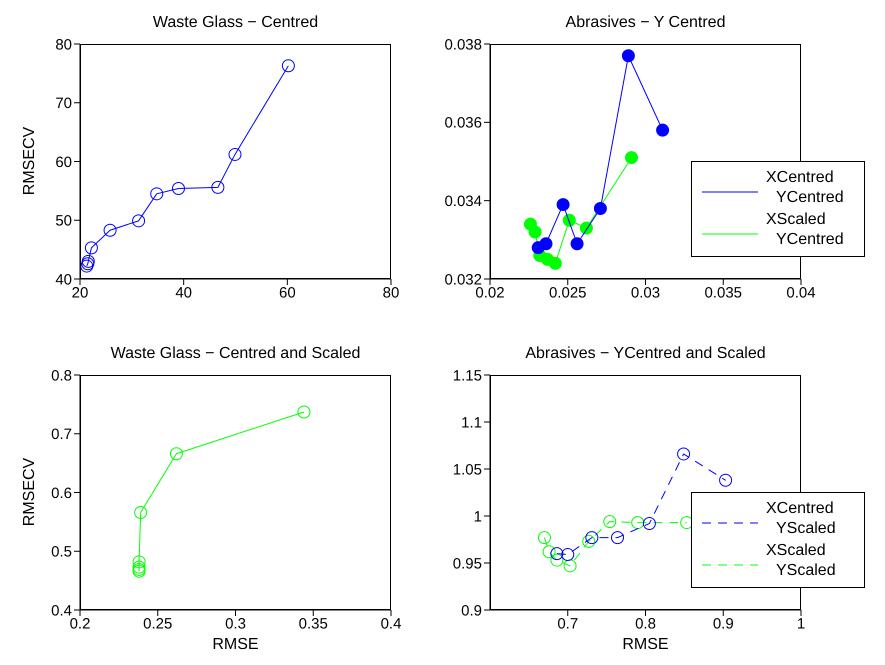 This screenshot has height=665, width=885. I want to click on y-tick-label: 0.038, so click(463, 45).